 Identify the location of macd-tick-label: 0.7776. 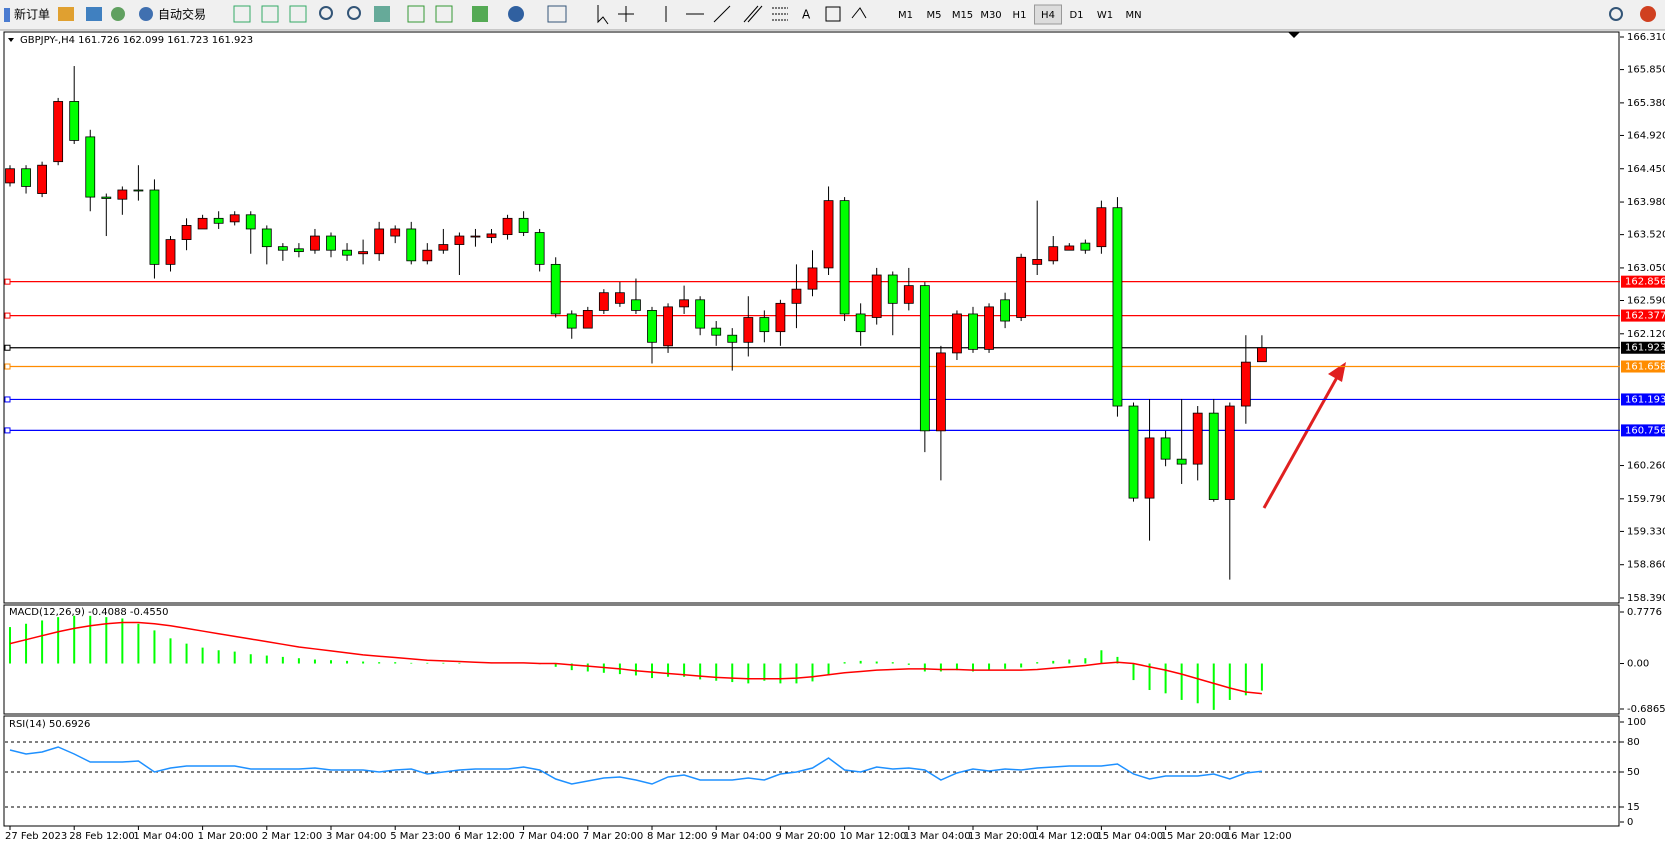
(1644, 612).